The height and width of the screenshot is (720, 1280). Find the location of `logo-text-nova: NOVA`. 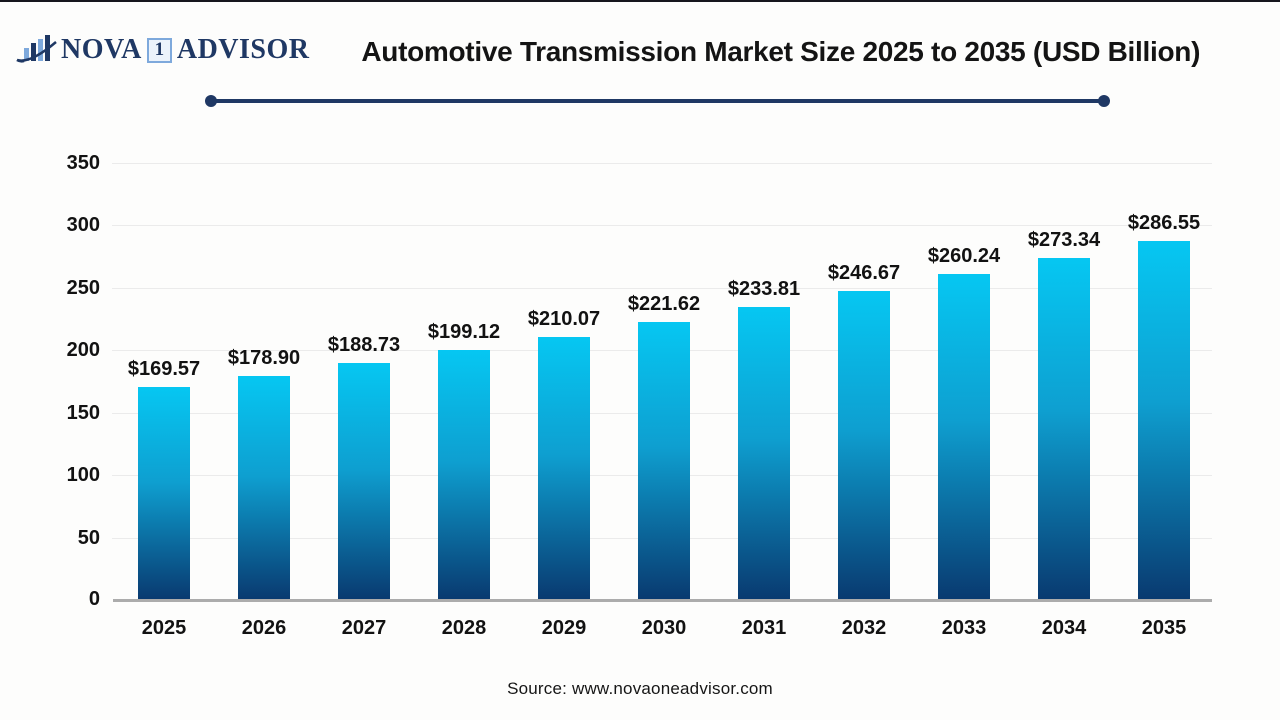

logo-text-nova: NOVA is located at coordinates (101, 49).